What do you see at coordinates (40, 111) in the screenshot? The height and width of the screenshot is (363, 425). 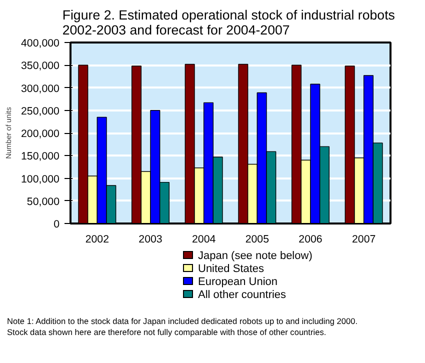 I see `y-tick-label: 250,000` at bounding box center [40, 111].